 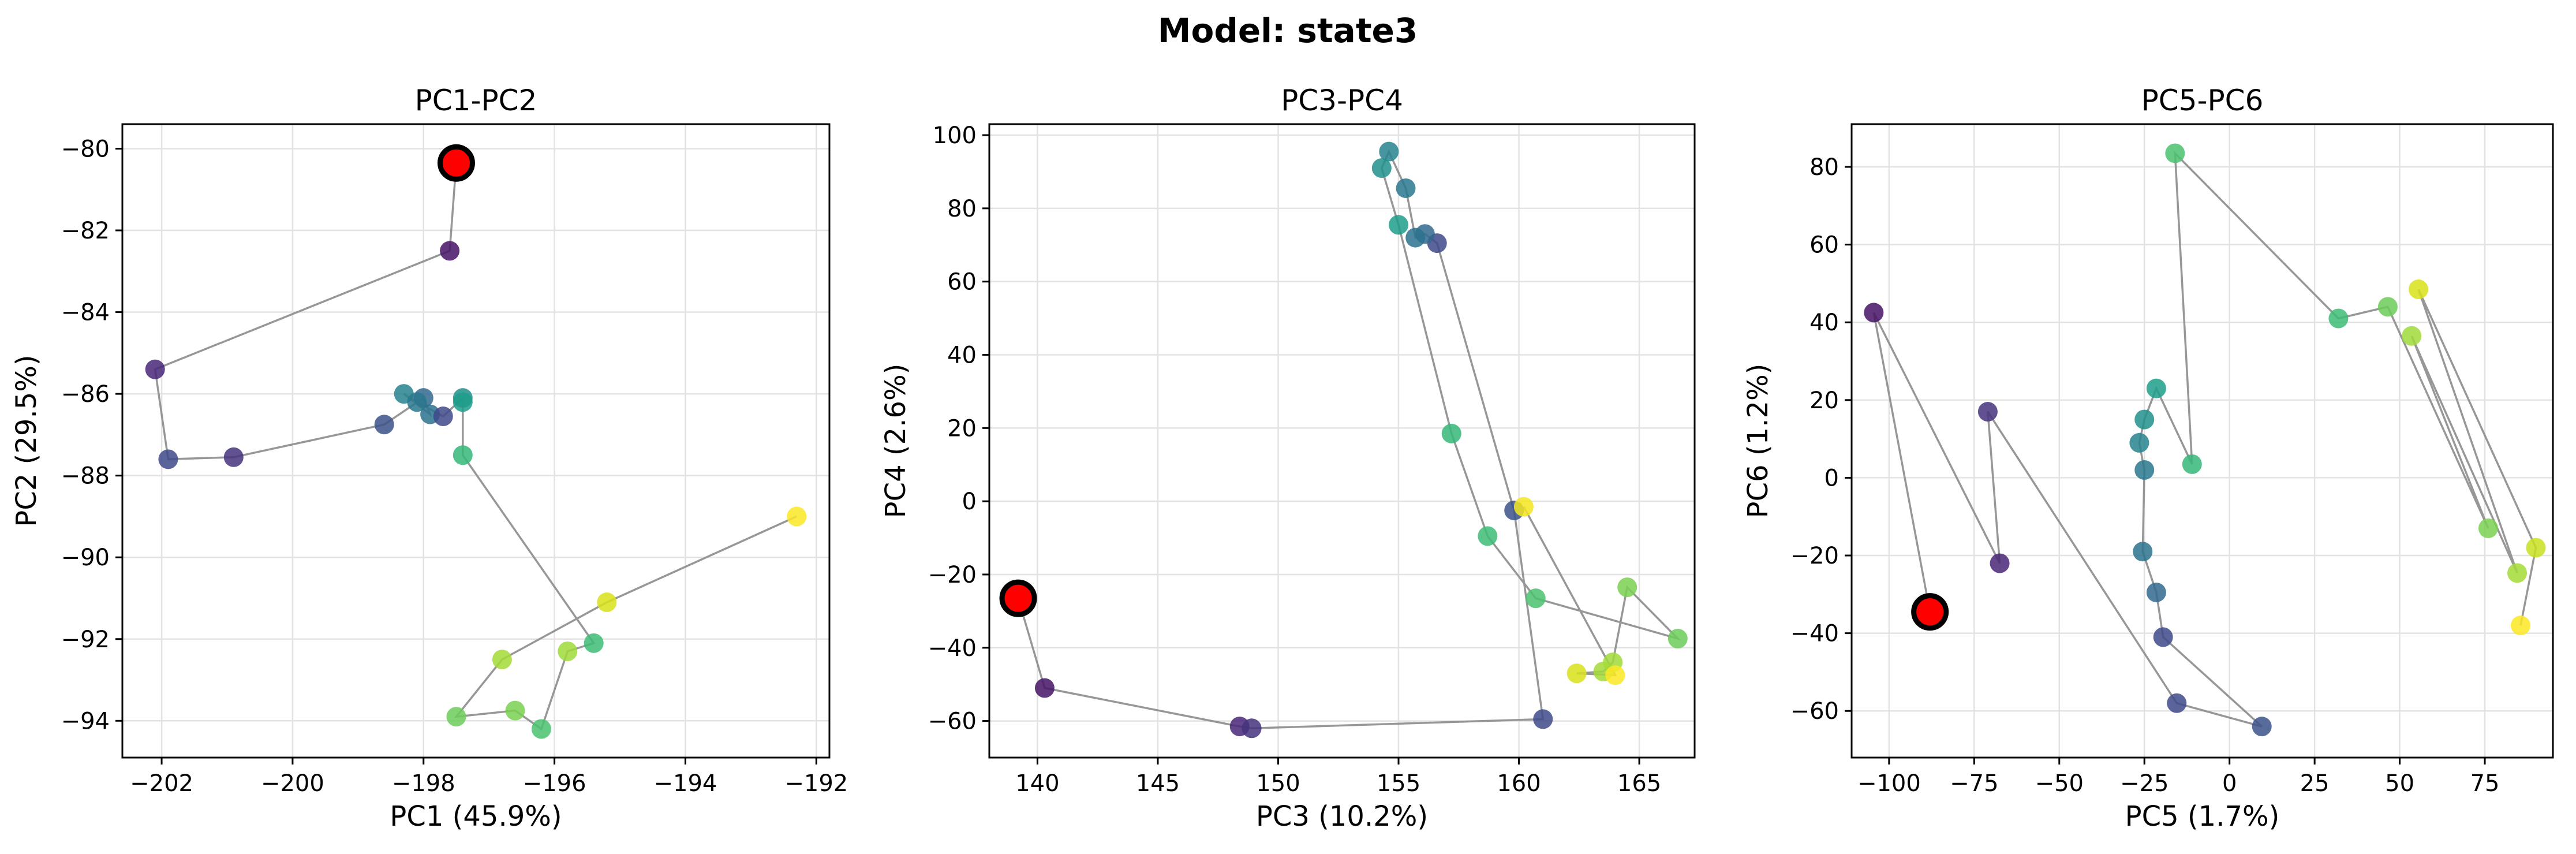 I want to click on x-tick-label: −100, so click(x=1889, y=784).